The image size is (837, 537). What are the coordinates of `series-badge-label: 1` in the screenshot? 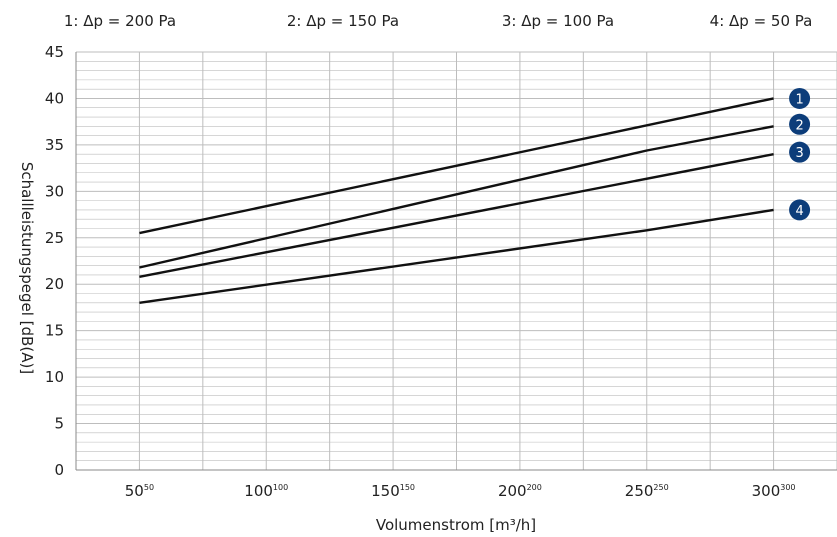 It's located at (799, 99).